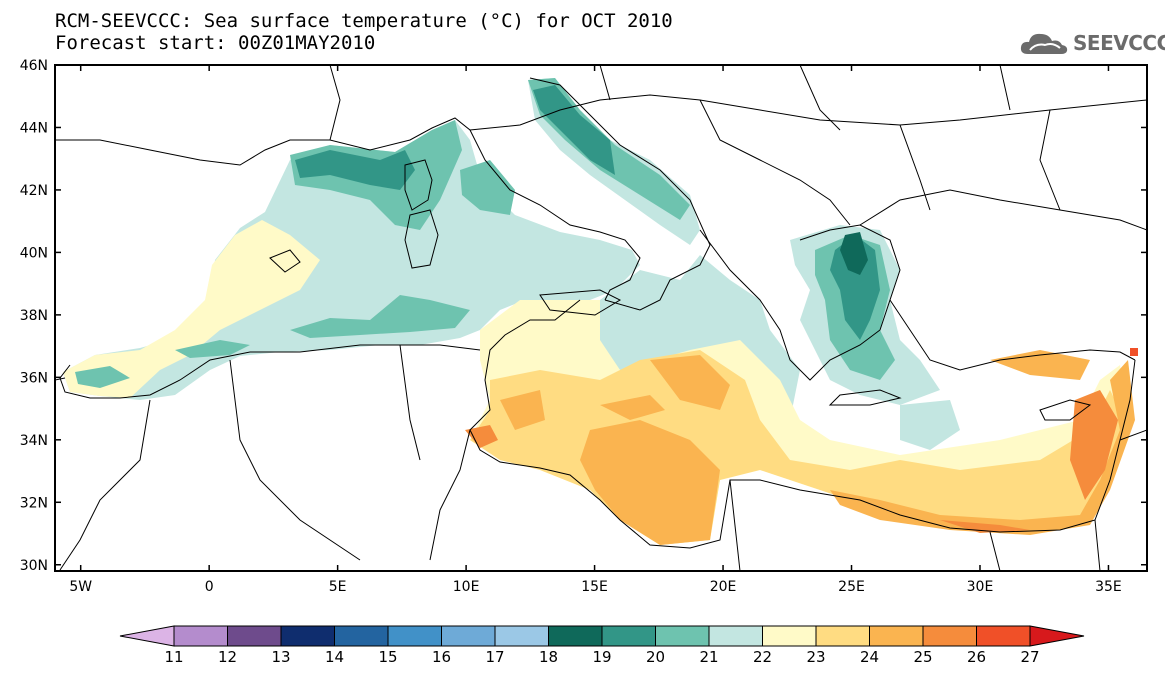  What do you see at coordinates (869, 657) in the screenshot?
I see `colorbar-label: 24` at bounding box center [869, 657].